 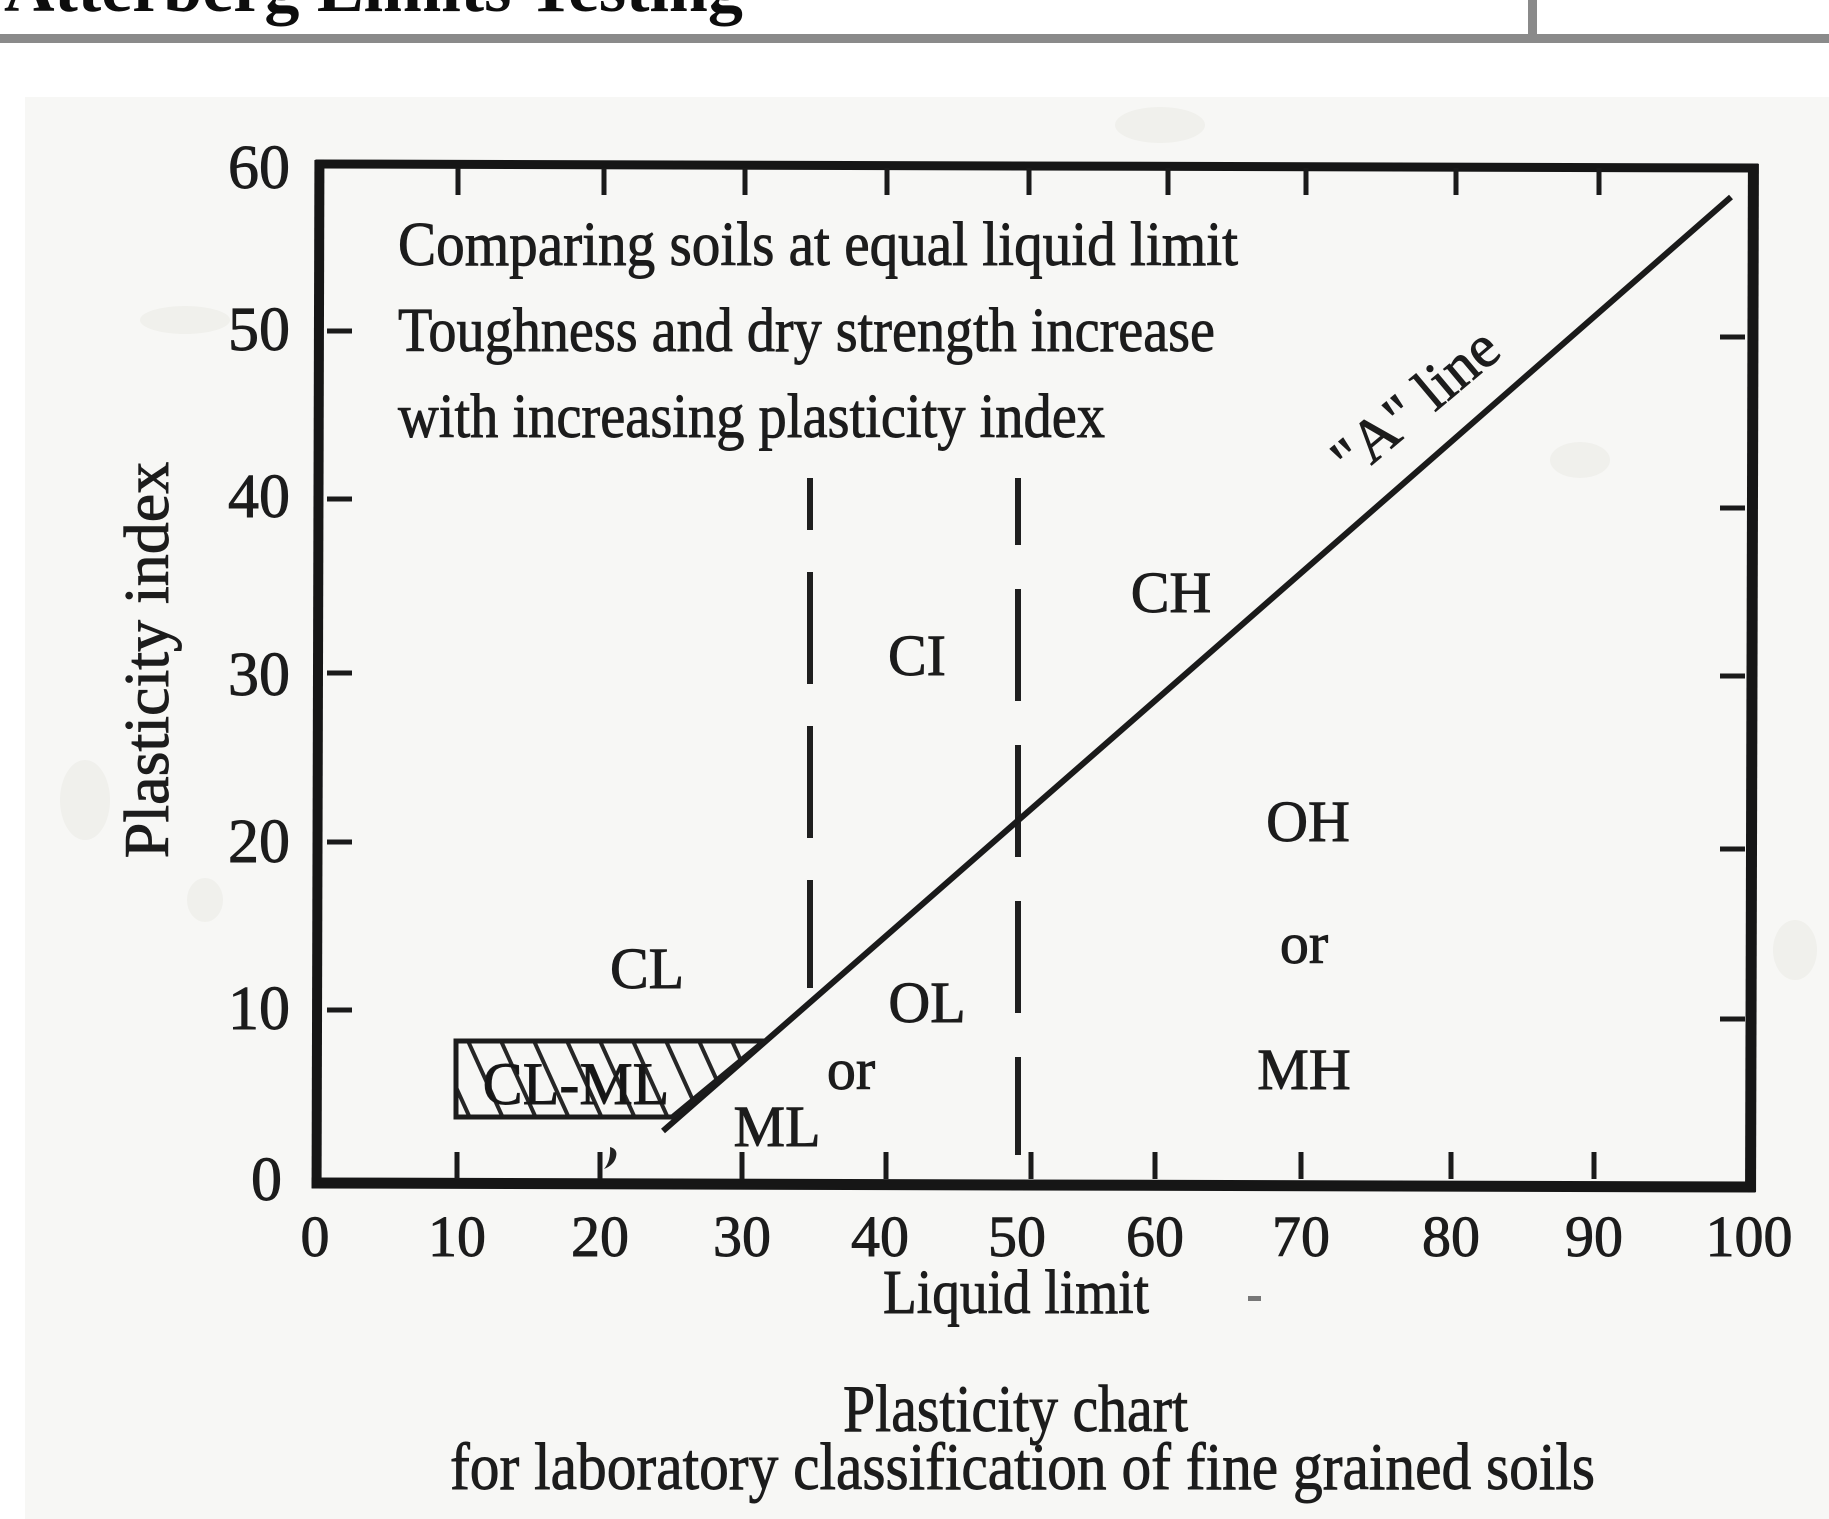 What do you see at coordinates (1749, 1236) in the screenshot?
I see `svg-text: 100` at bounding box center [1749, 1236].